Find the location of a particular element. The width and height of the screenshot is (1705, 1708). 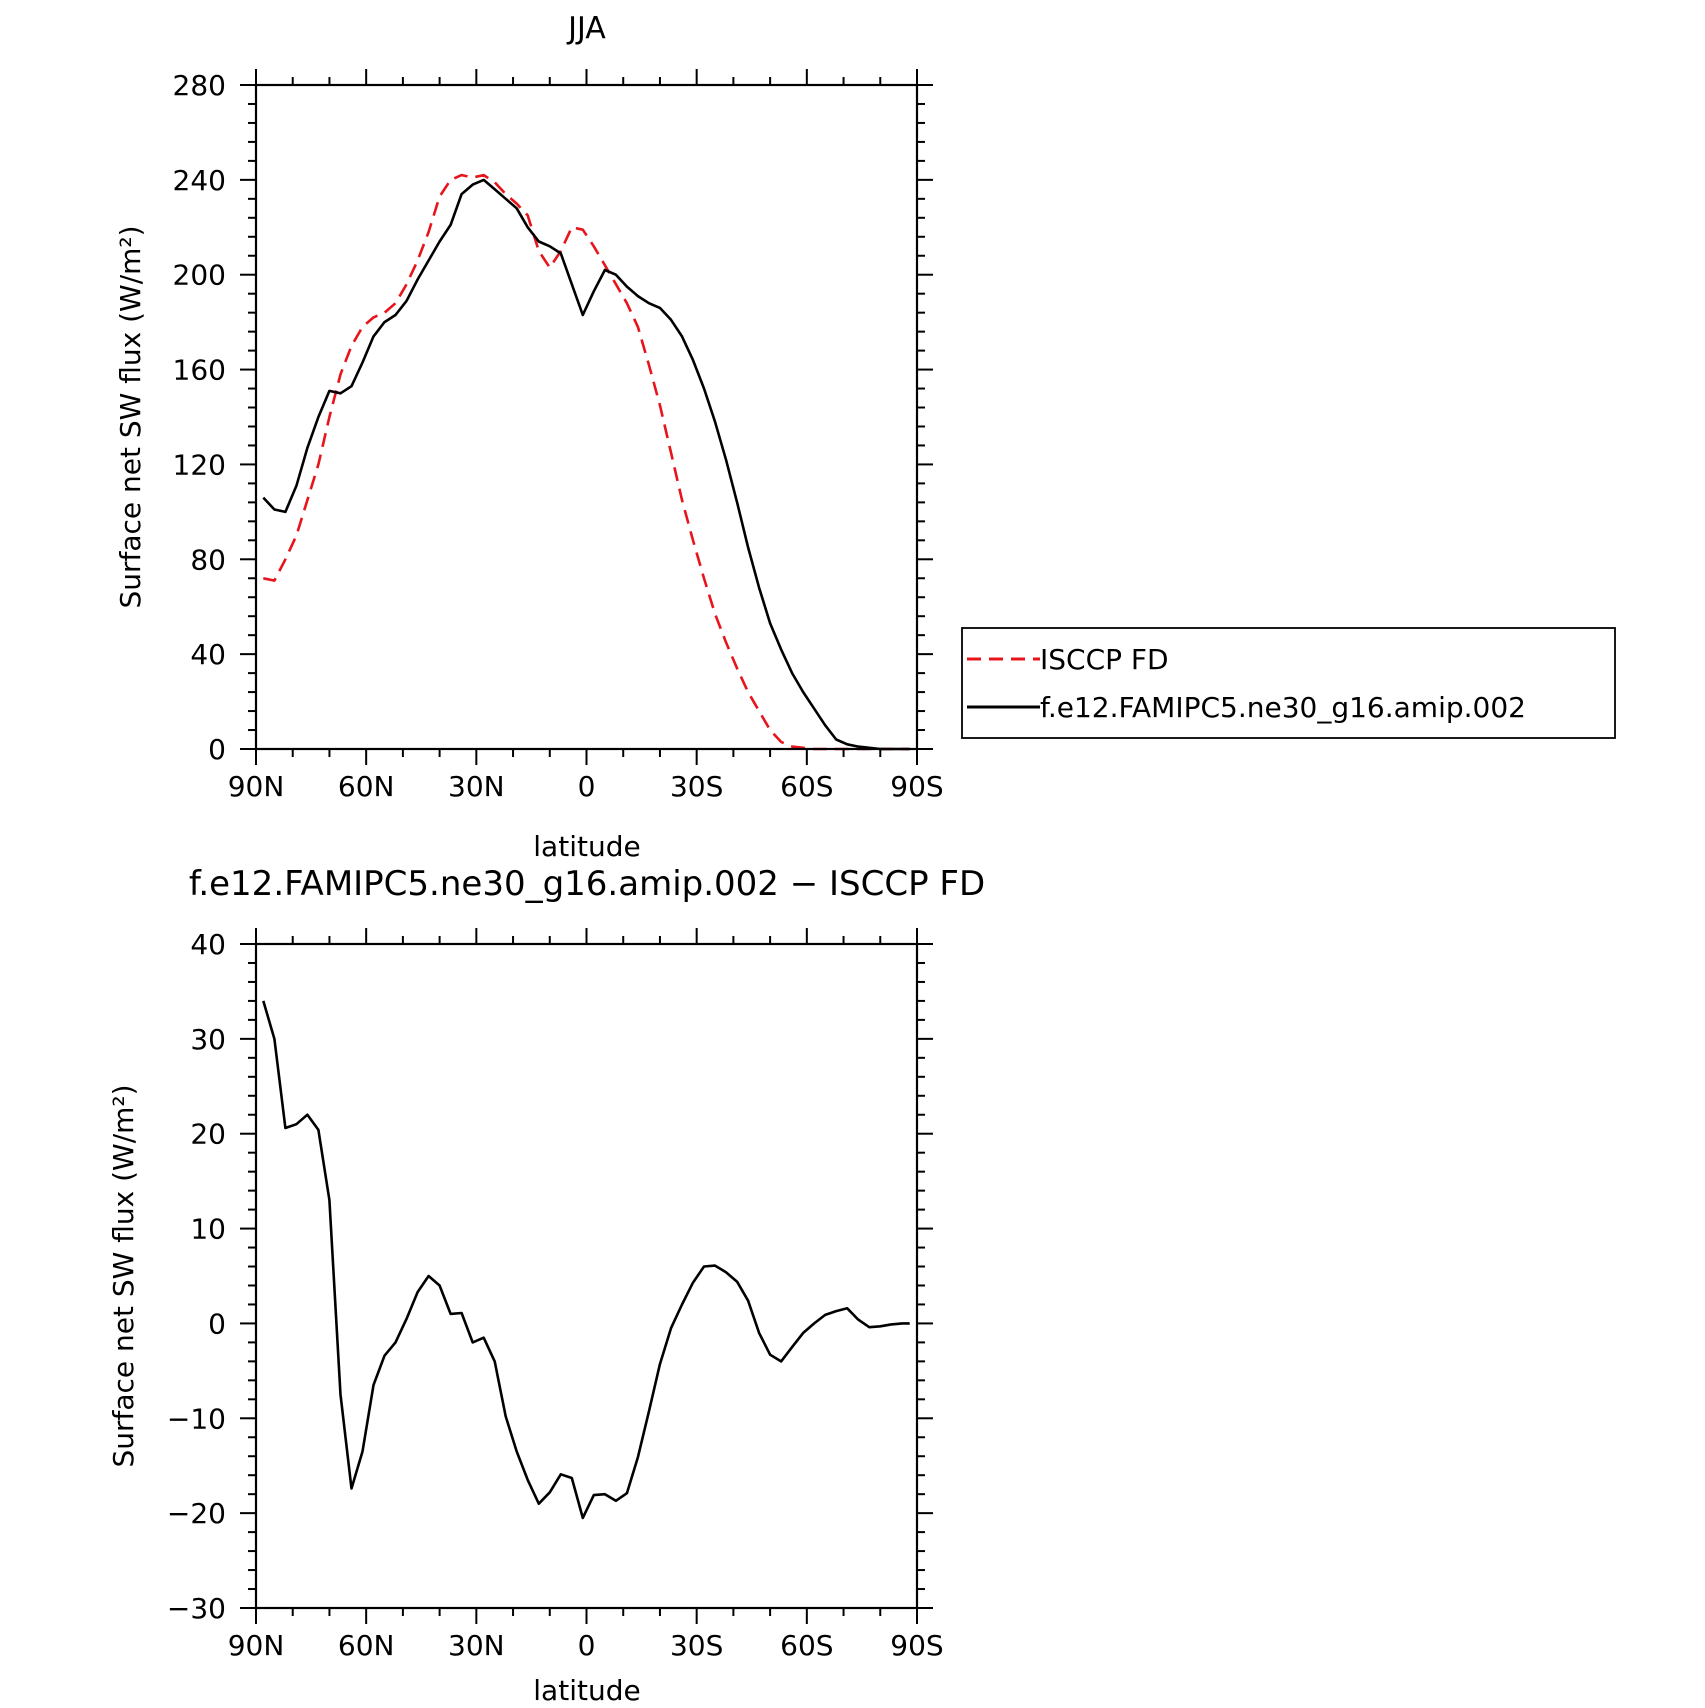

y-tick-label: 200 is located at coordinates (199, 275).